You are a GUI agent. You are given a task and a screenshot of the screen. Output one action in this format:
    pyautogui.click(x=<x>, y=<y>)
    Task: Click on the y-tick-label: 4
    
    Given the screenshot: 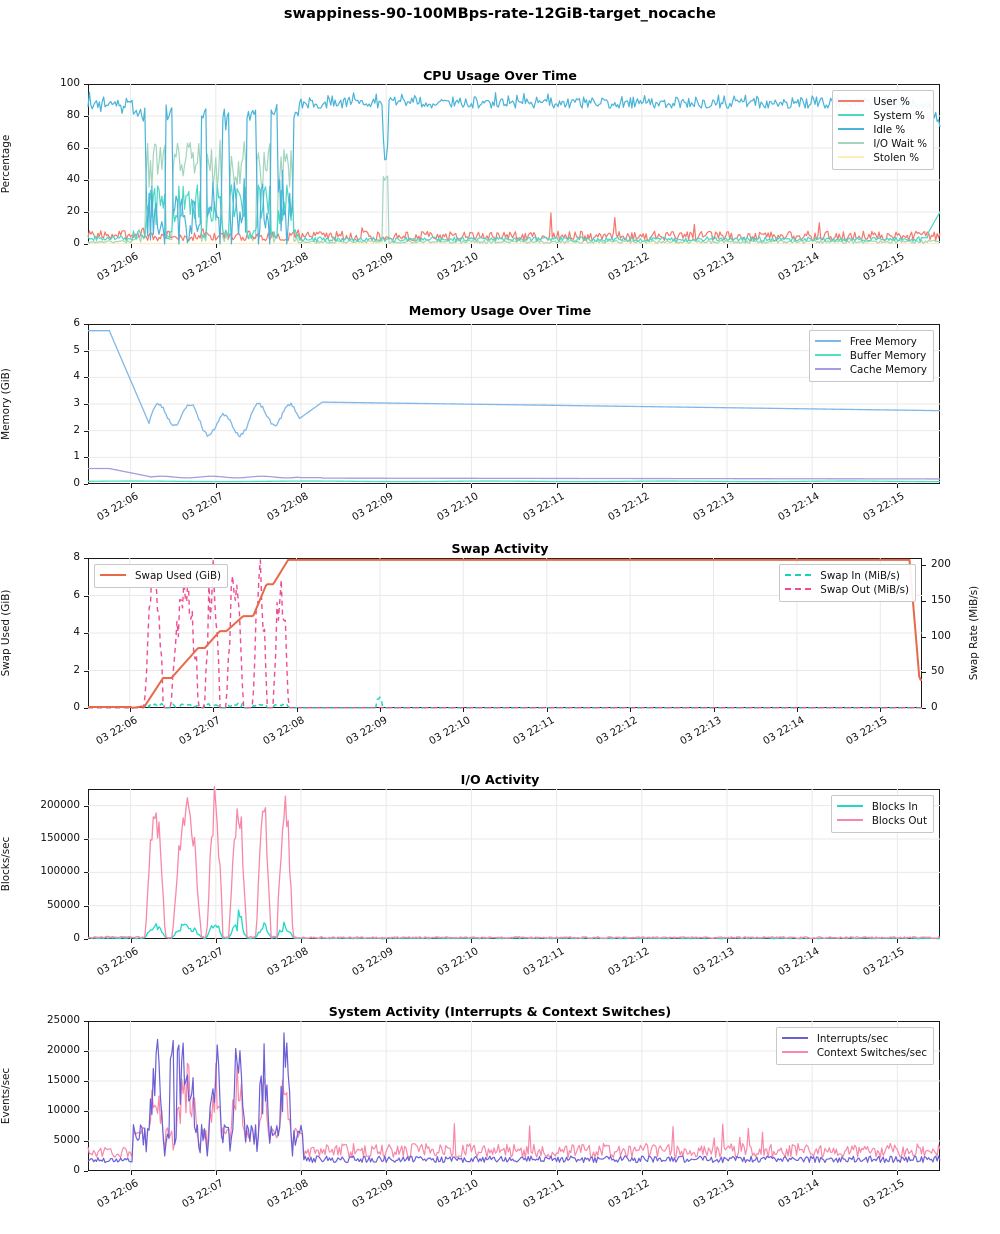 What is the action you would take?
    pyautogui.click(x=76, y=376)
    